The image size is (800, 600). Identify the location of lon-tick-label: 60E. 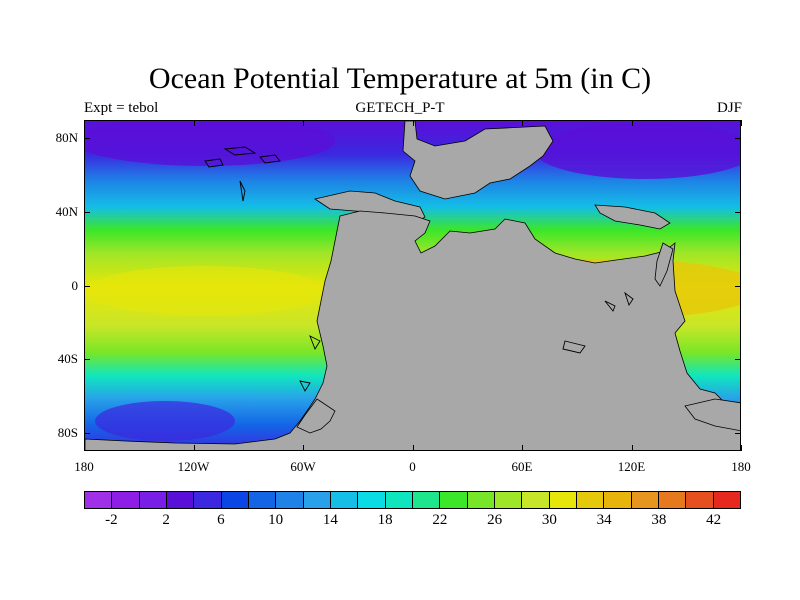
(522, 466).